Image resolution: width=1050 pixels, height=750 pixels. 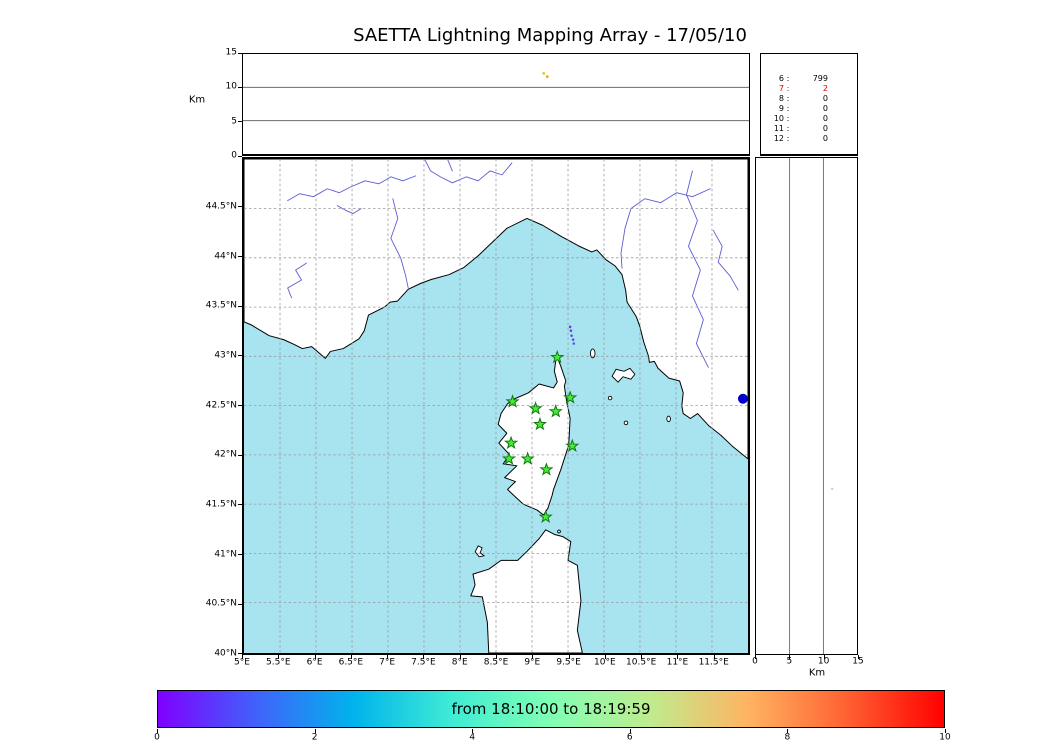 I want to click on lat-tick-label: 43.5°N, so click(x=221, y=305).